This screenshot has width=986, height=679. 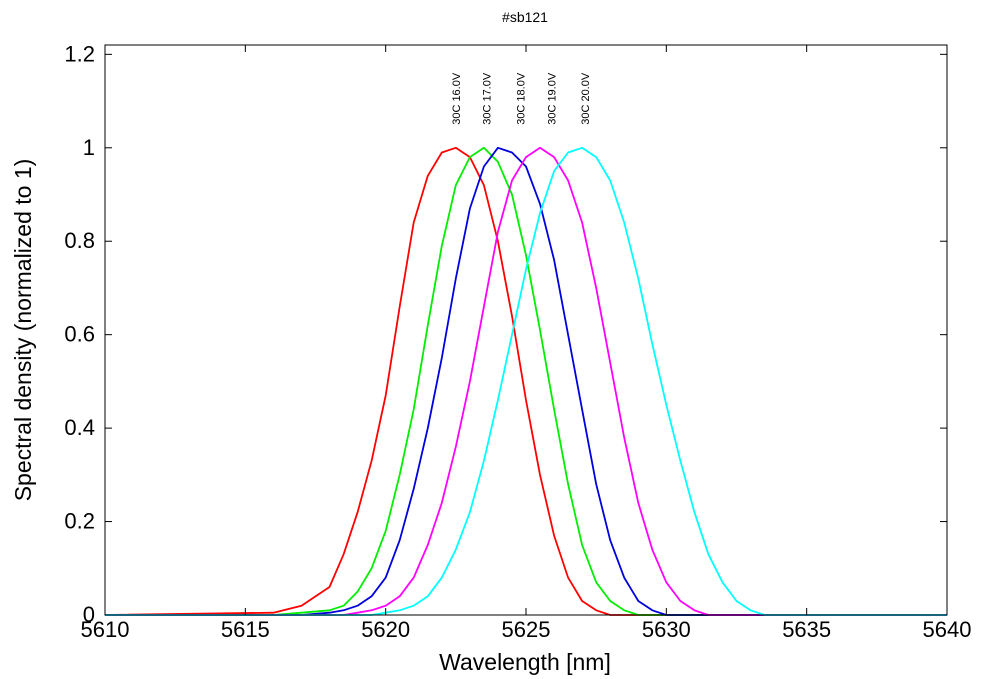 I want to click on y-tick-label: 0.2, so click(x=79, y=521).